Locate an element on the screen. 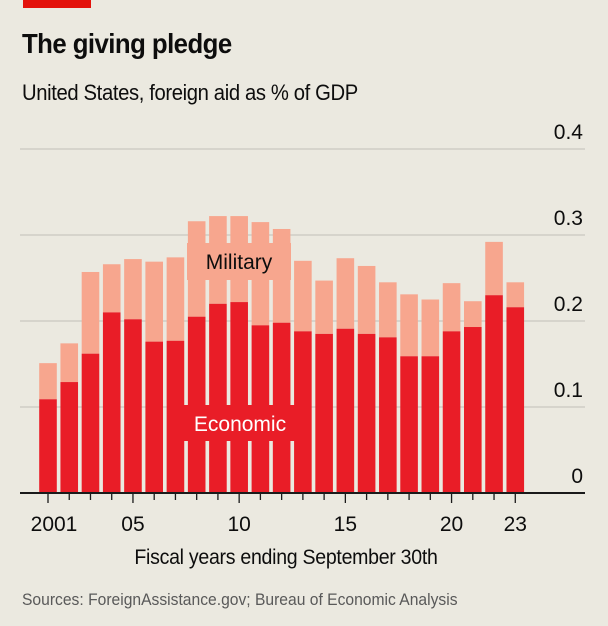  x-tick-label: 20 is located at coordinates (451, 524).